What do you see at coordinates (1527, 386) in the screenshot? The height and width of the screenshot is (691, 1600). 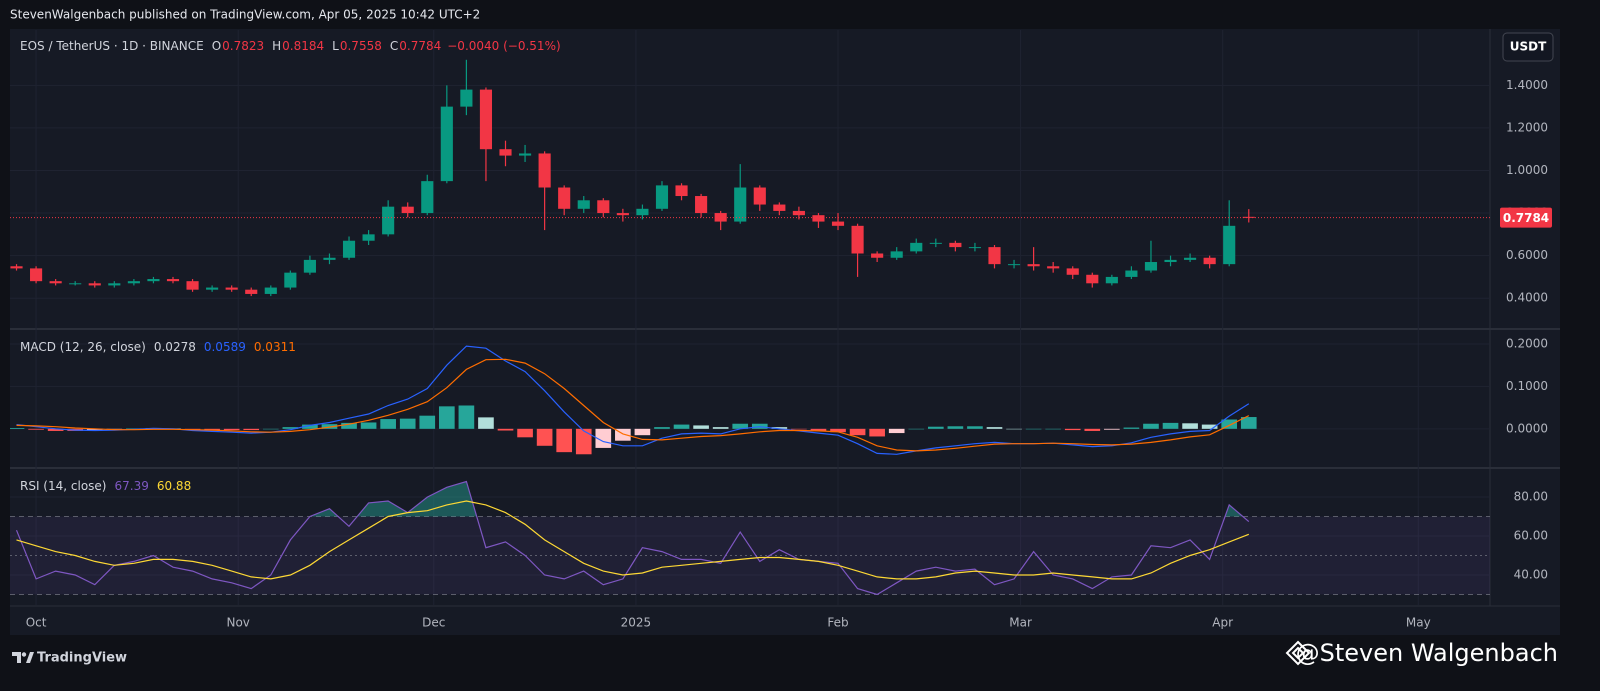 I see `y-tick-label: 0.1000` at bounding box center [1527, 386].